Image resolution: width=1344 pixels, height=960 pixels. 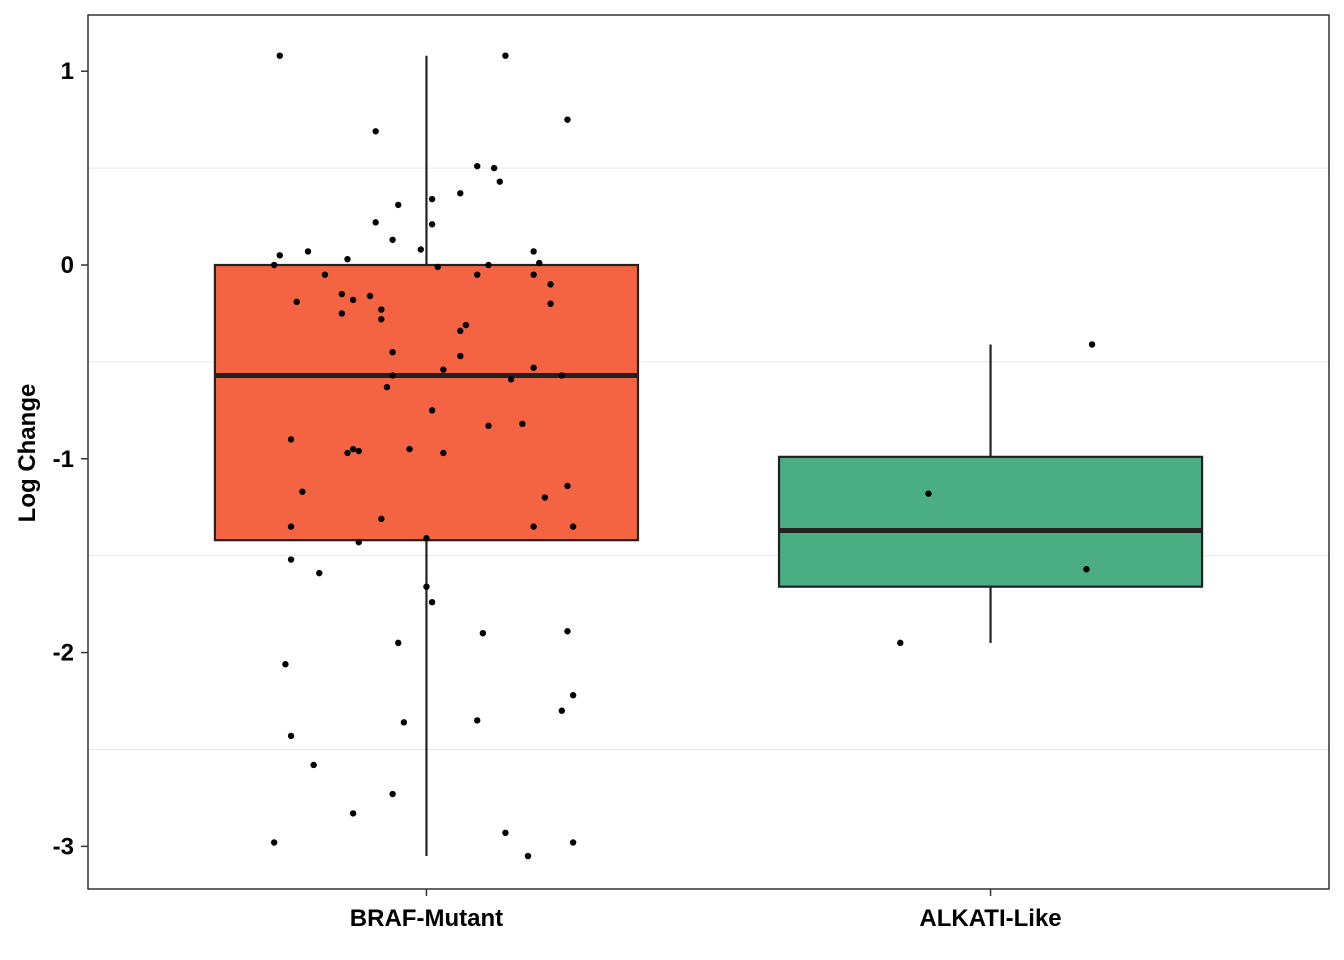 What do you see at coordinates (426, 918) in the screenshot?
I see `x-tick-label: BRAF-Mutant` at bounding box center [426, 918].